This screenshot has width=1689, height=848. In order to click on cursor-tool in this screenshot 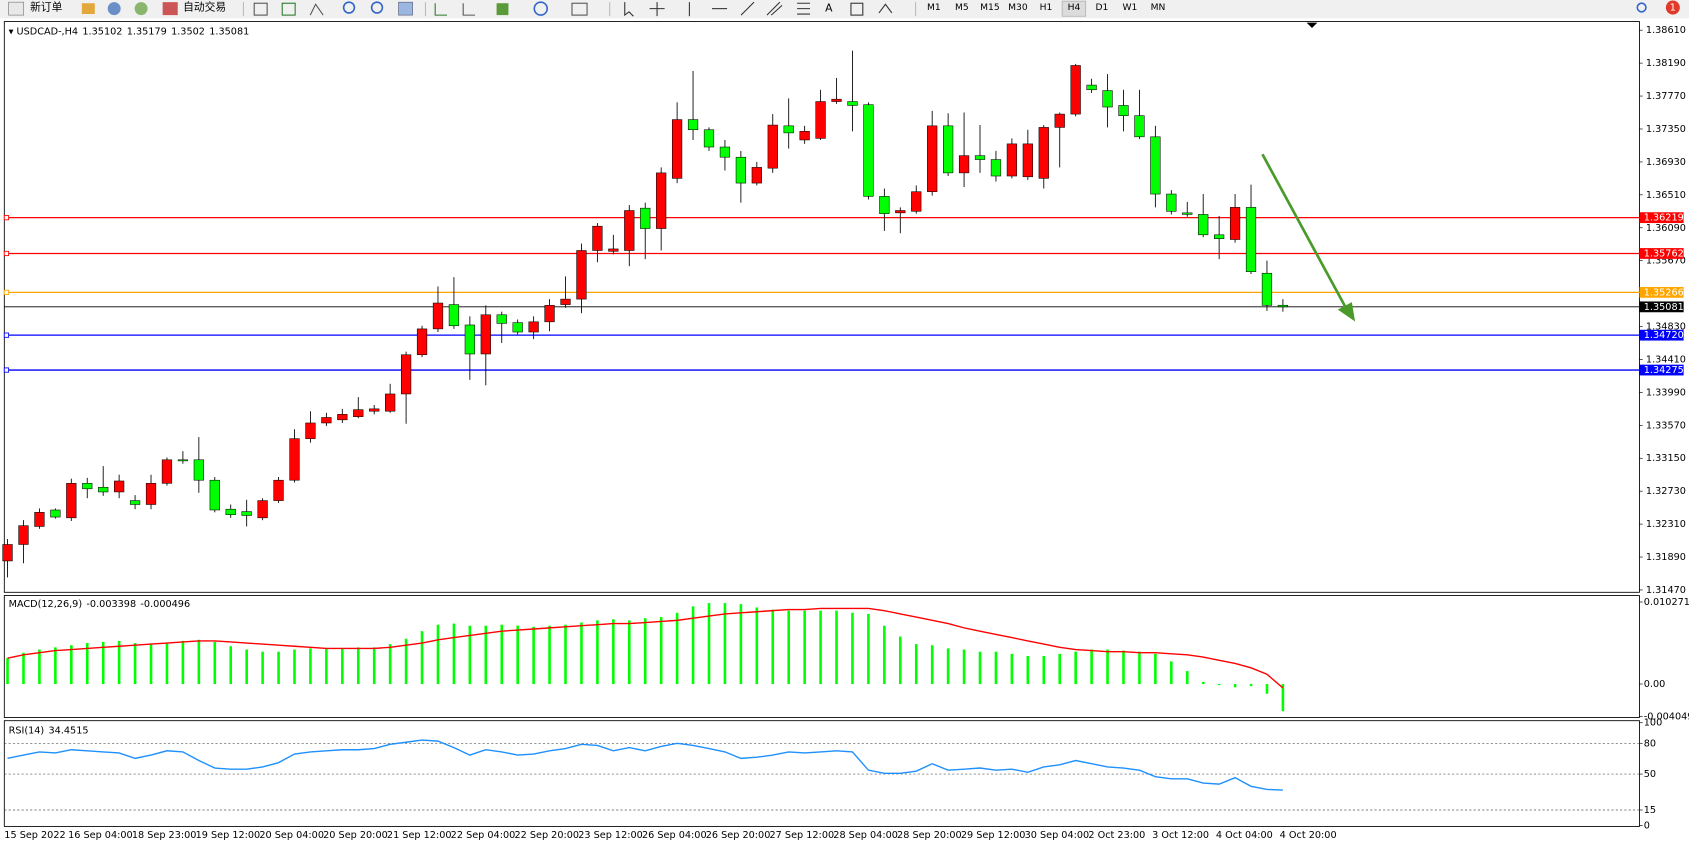, I will do `click(629, 9)`.